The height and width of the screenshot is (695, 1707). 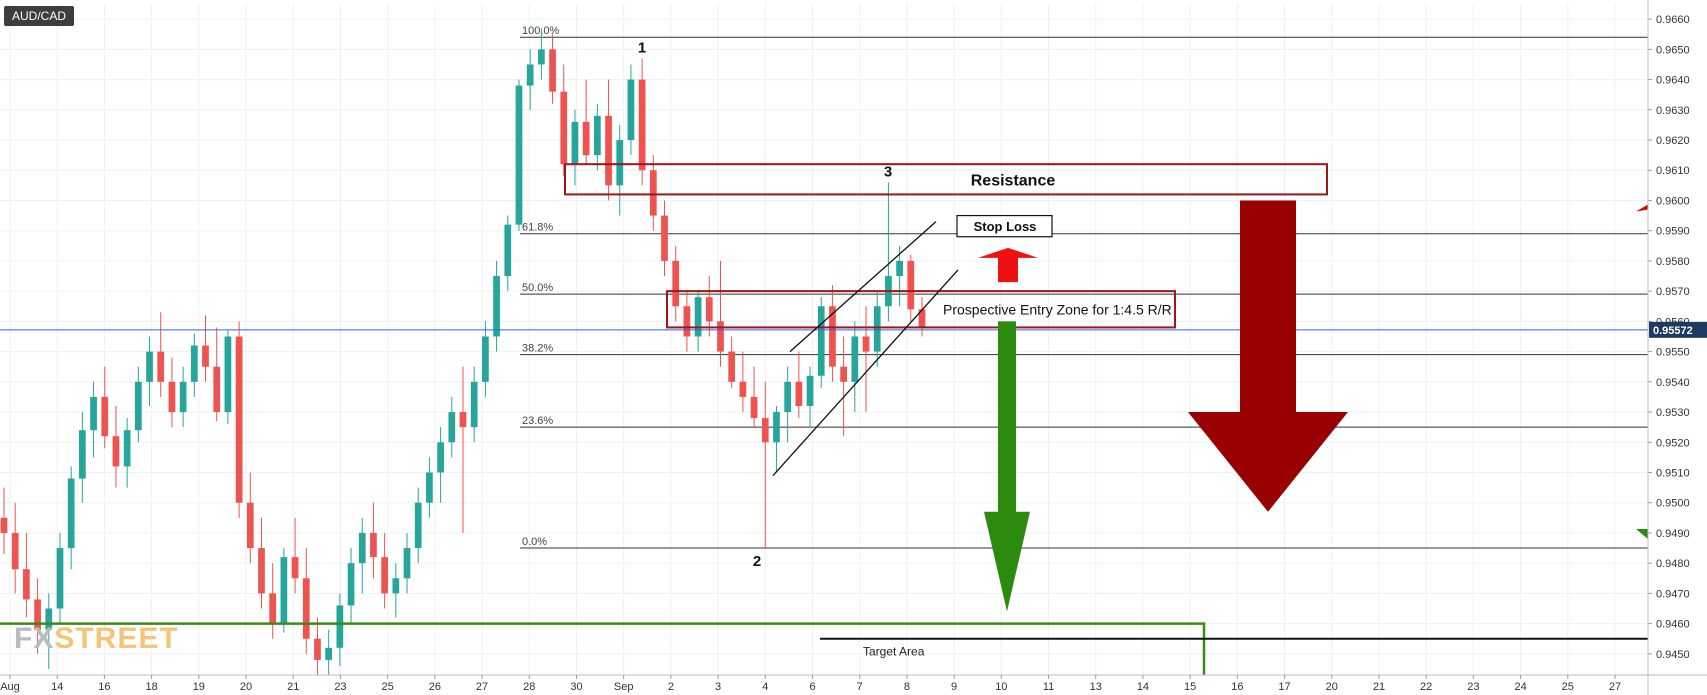 I want to click on x-tick-label: 3, so click(x=718, y=687).